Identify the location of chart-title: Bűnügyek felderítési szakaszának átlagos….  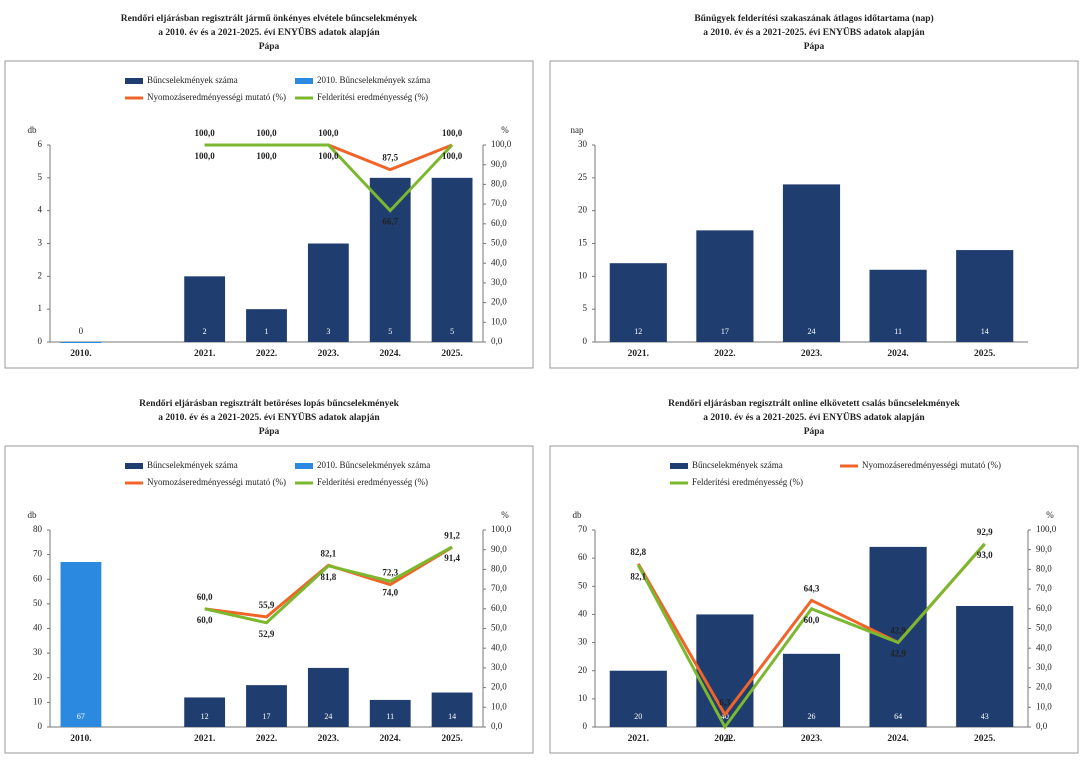
(813, 18).